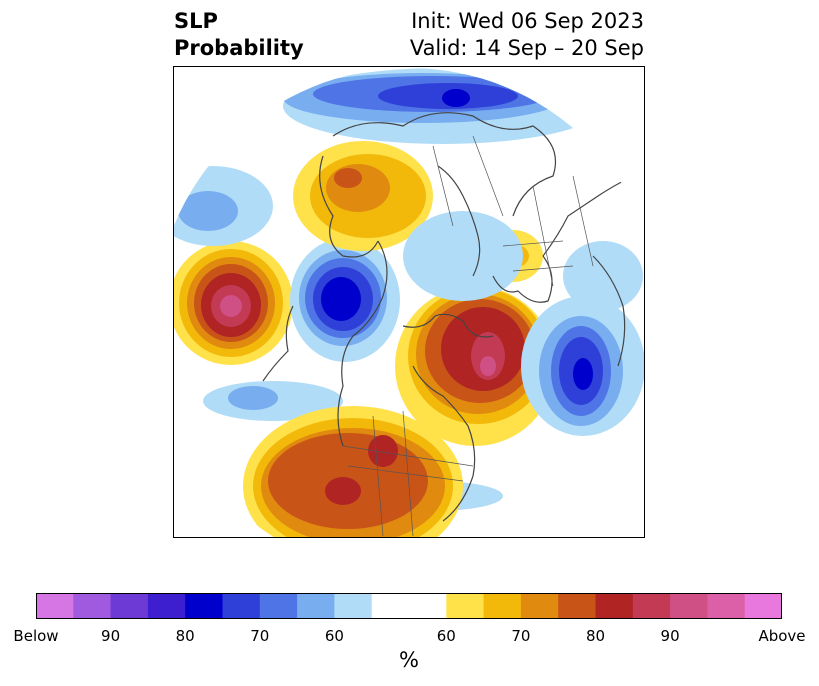 The image size is (819, 686). I want to click on colorbar-frame, so click(409, 606).